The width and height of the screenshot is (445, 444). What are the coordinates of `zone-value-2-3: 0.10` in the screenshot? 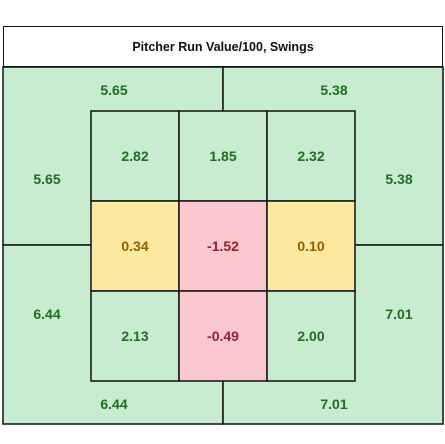 It's located at (310, 246).